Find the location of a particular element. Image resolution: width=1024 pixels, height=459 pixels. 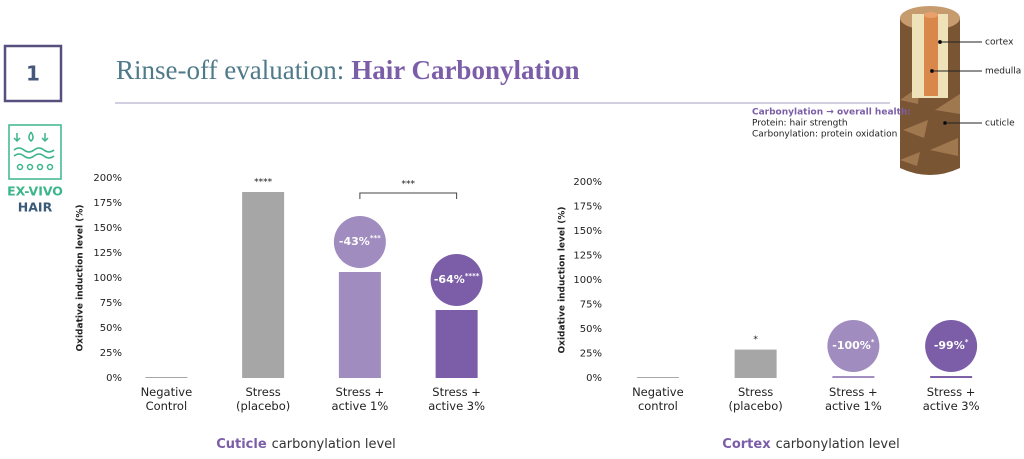

title-bold: Hair Carbonylation is located at coordinates (465, 70).